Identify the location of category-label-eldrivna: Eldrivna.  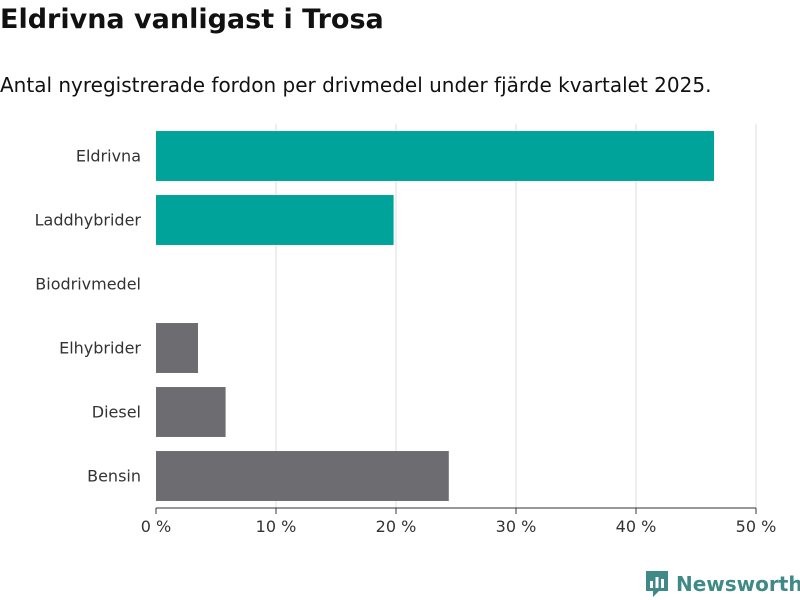
(108, 156).